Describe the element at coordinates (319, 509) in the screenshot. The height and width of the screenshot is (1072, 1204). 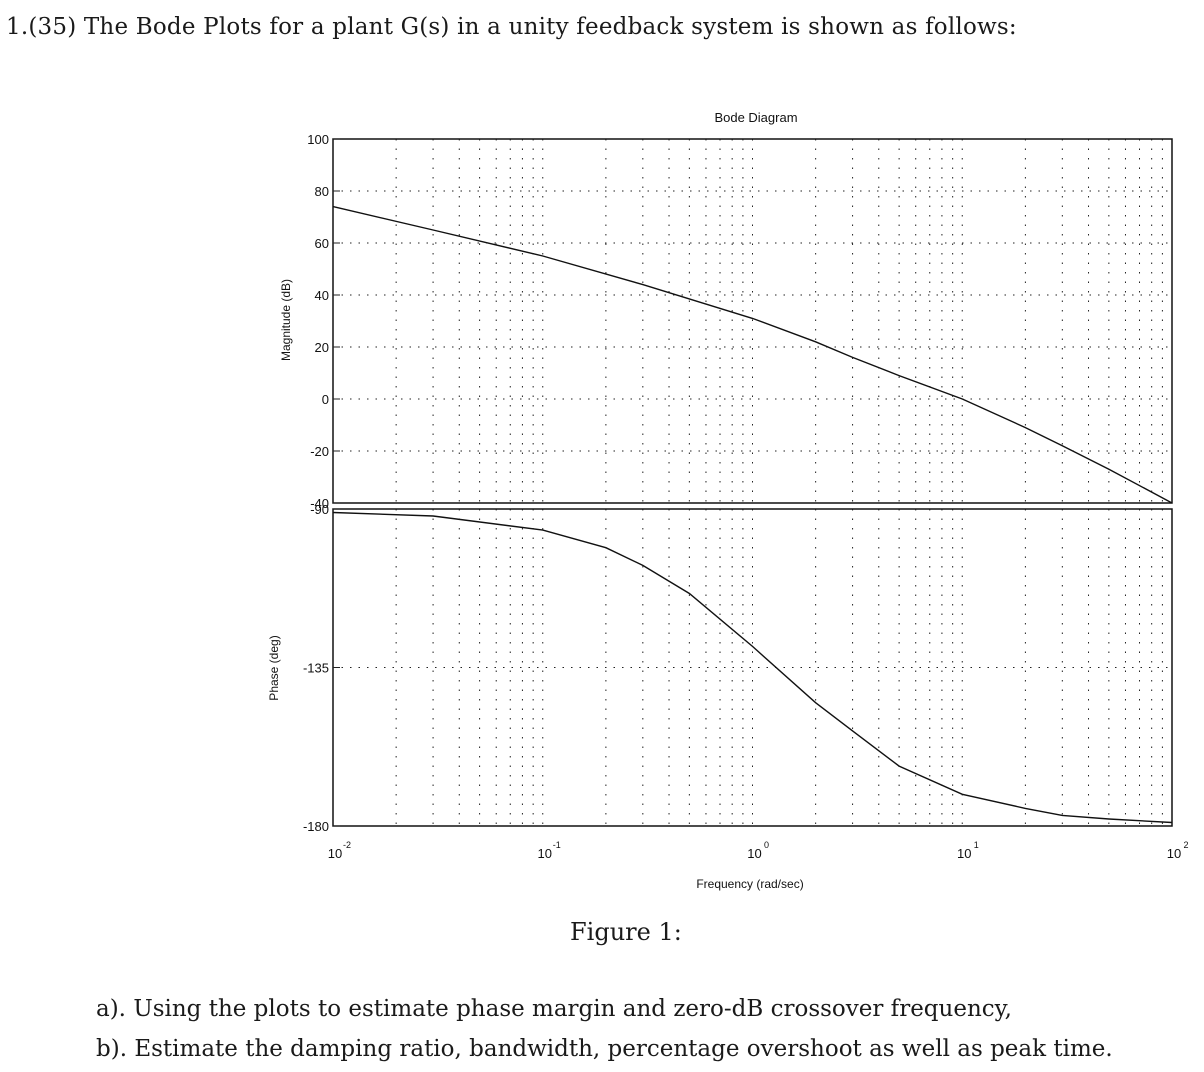
I see `svg-text: -90` at that location.